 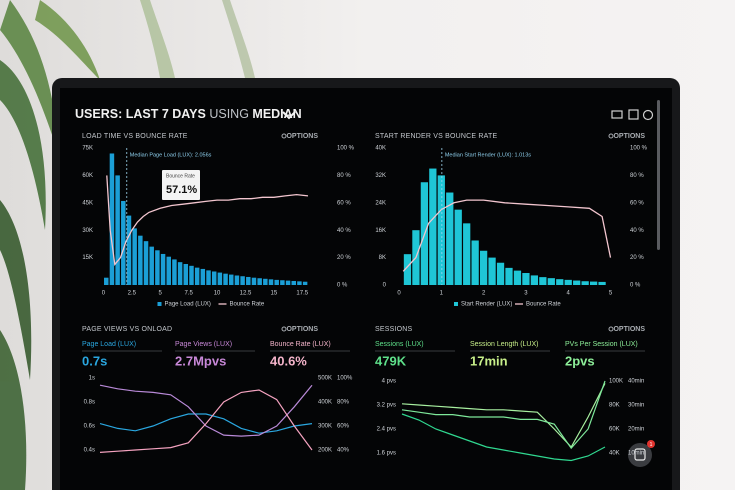 I want to click on y2-tick-label: 0 %, so click(x=635, y=286).